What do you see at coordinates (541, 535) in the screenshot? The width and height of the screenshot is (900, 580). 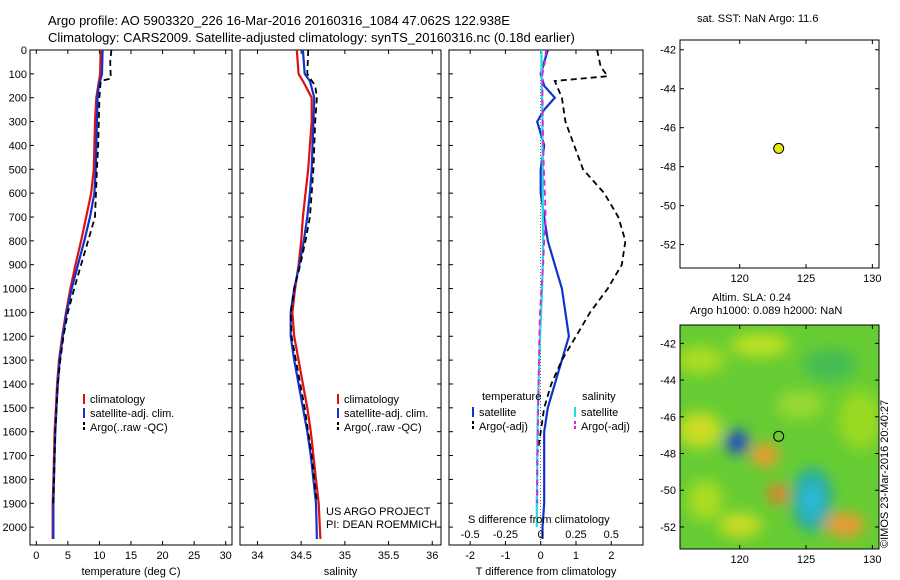 I see `xtick-s-label-2: 0` at bounding box center [541, 535].